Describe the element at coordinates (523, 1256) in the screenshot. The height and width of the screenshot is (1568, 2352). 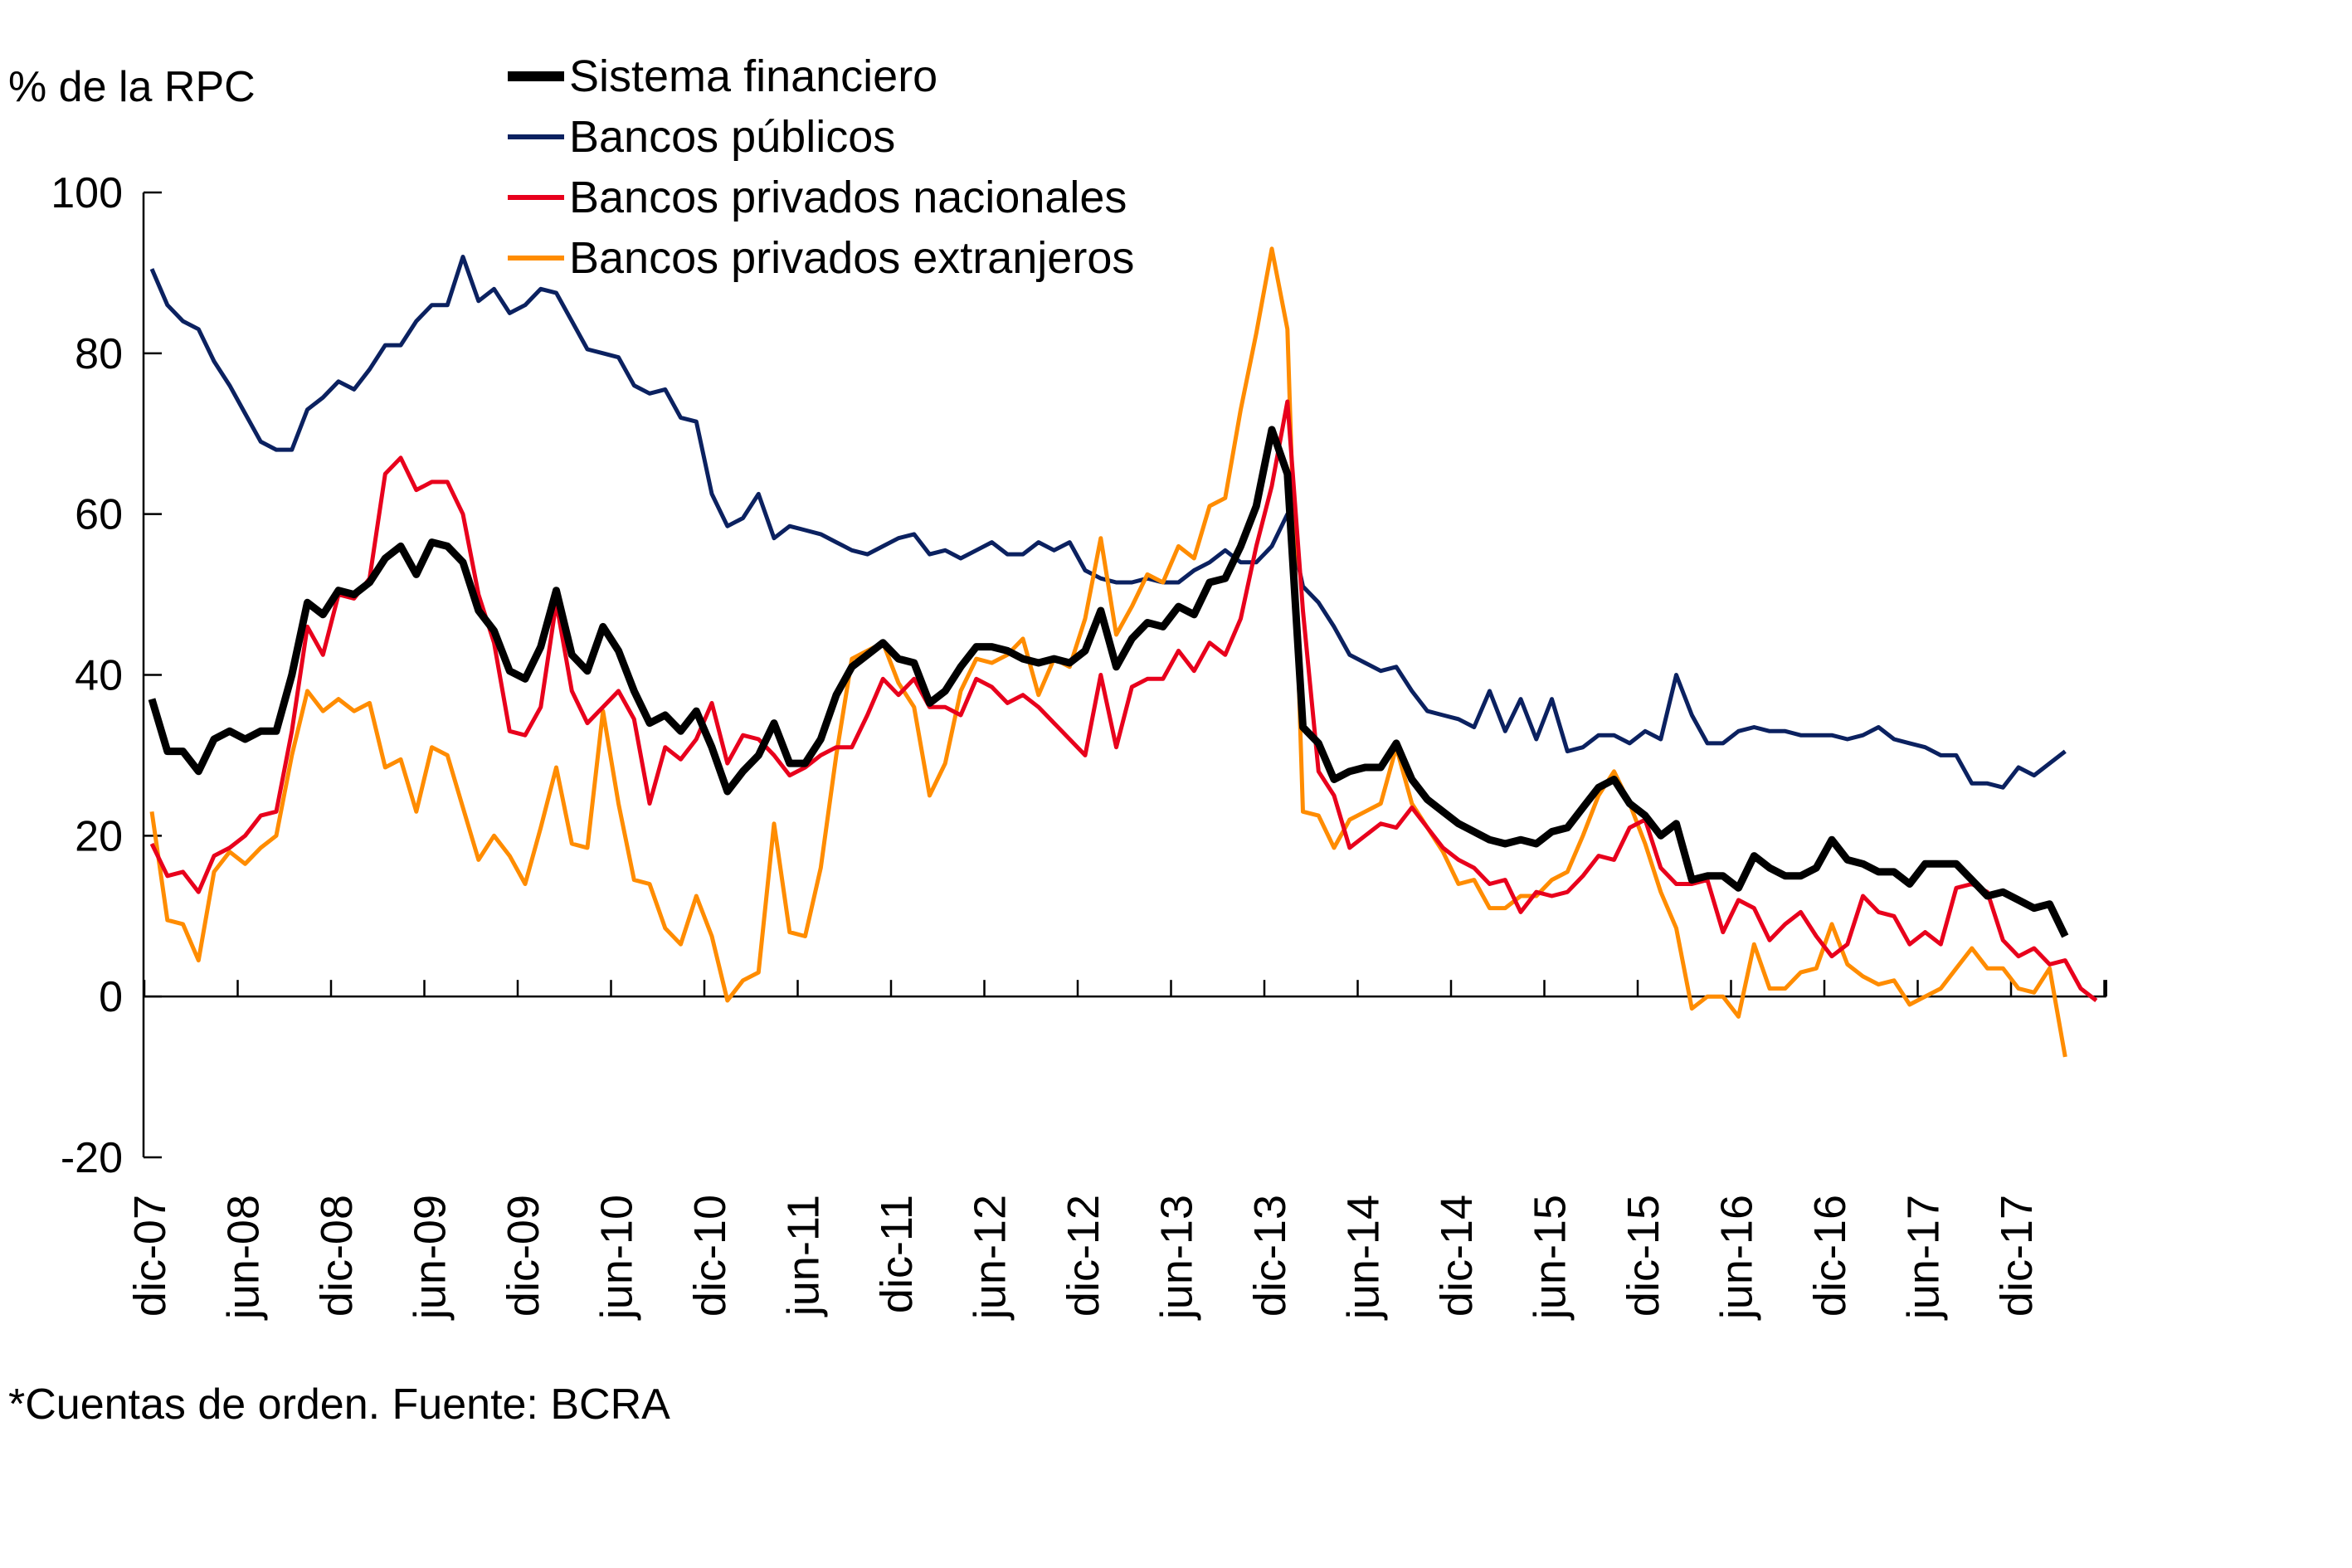
I see `x-tick-label: dic-09` at that location.